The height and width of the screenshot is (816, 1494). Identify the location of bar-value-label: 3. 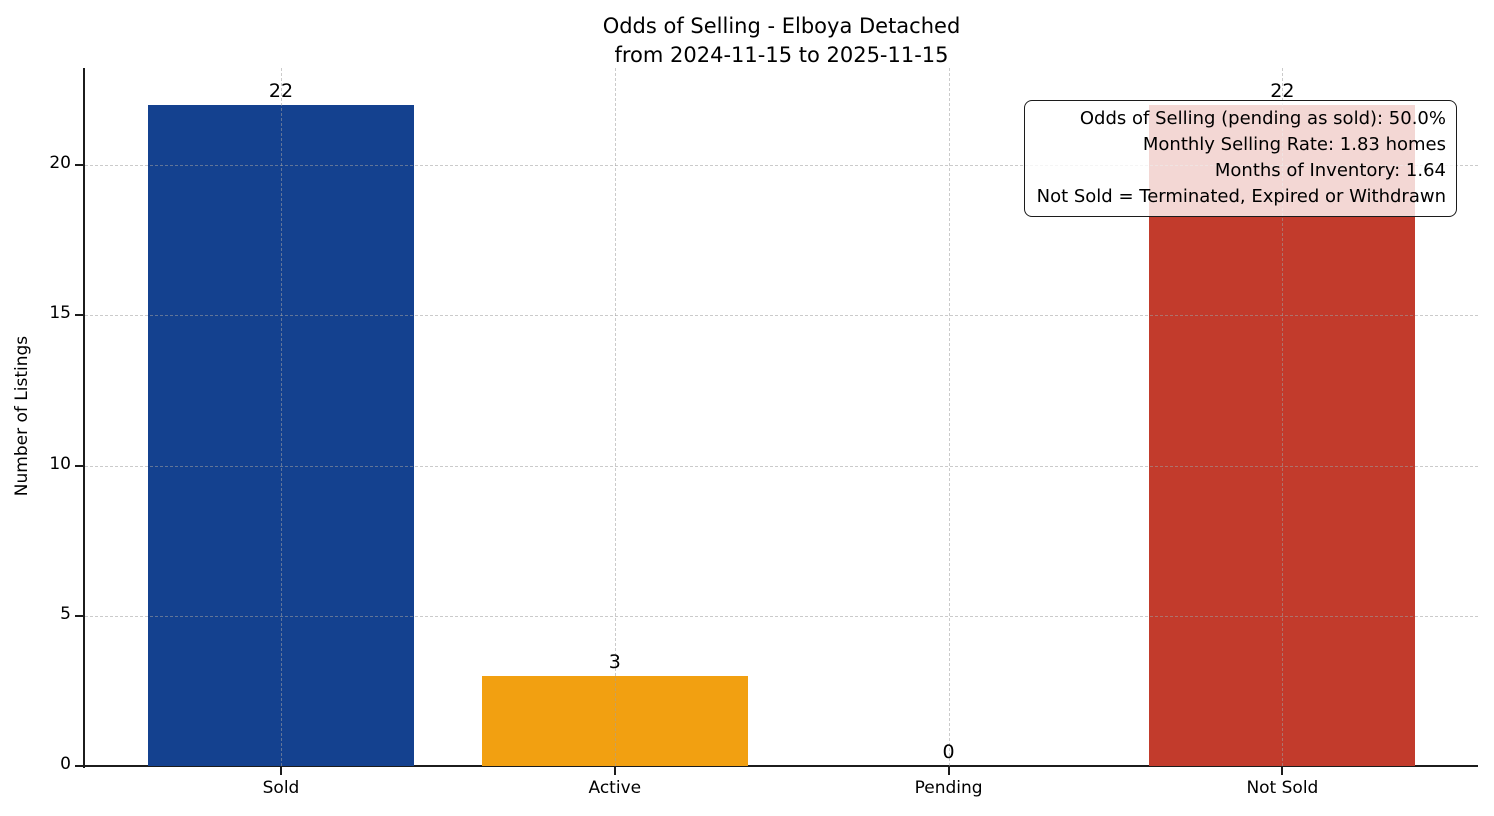
(614, 661).